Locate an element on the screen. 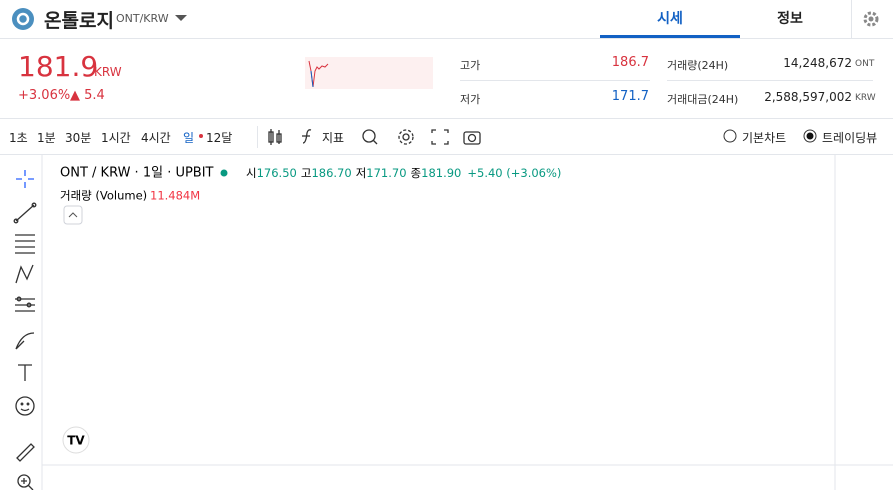 The image size is (893, 490). stat-label: 고가 is located at coordinates (470, 65).